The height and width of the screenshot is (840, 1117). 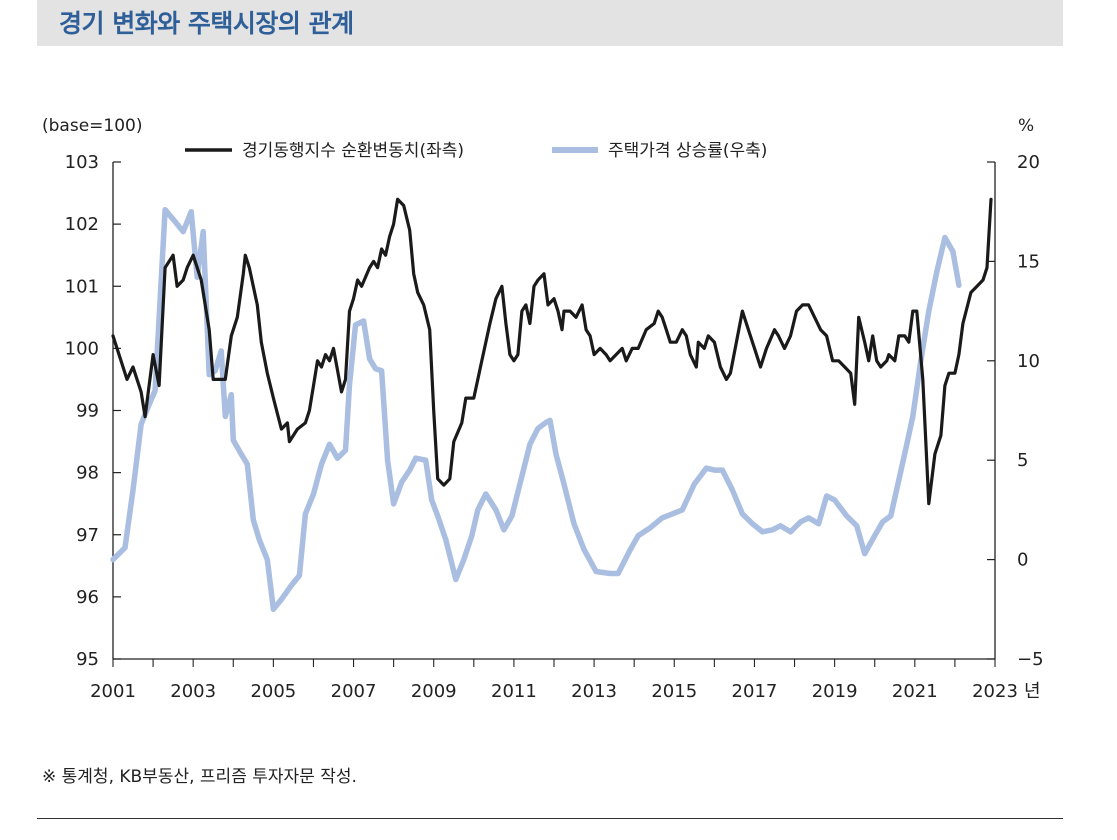 I want to click on left-tick-label: 100, so click(x=82, y=348).